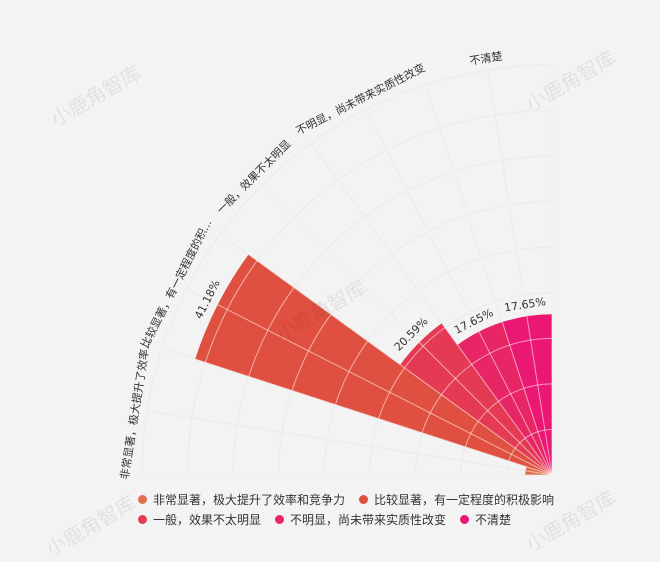  What do you see at coordinates (249, 499) in the screenshot?
I see `legend-label: 非常显著，极大提升了效率和竞争力` at bounding box center [249, 499].